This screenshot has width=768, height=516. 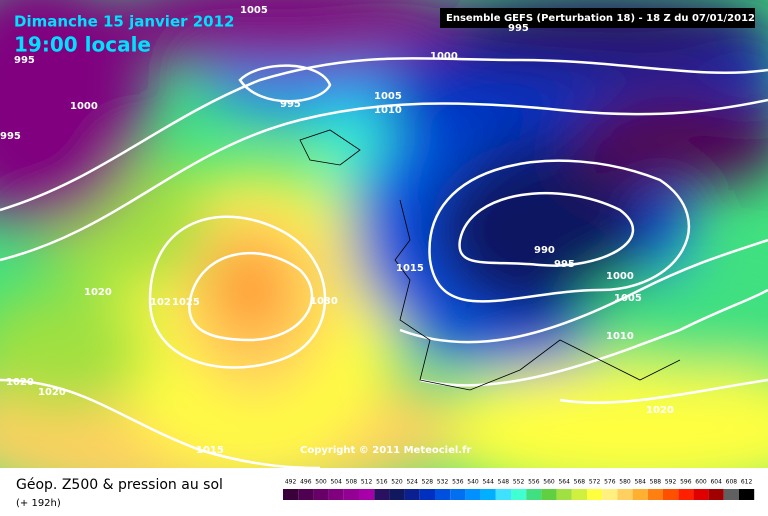 What do you see at coordinates (458, 482) in the screenshot?
I see `scale-label: 536` at bounding box center [458, 482].